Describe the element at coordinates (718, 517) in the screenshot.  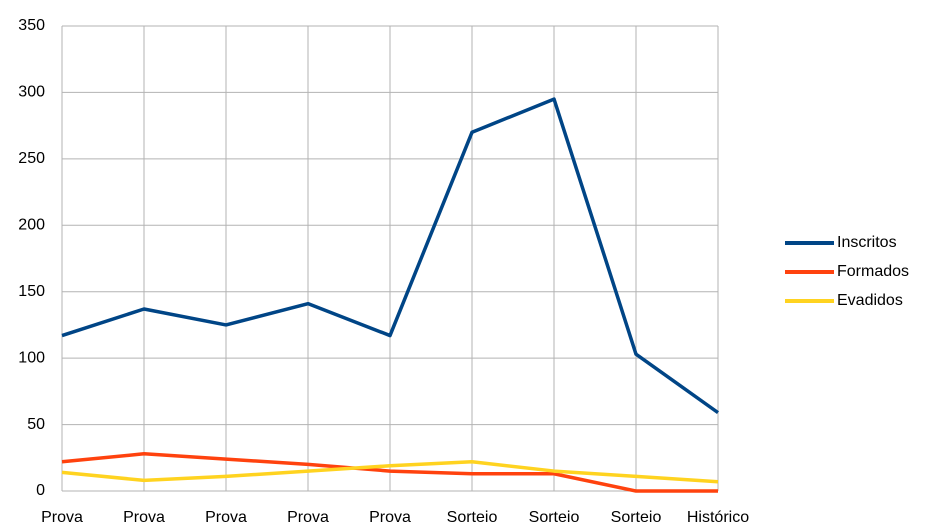
I see `x-tick-label: Histórico` at that location.